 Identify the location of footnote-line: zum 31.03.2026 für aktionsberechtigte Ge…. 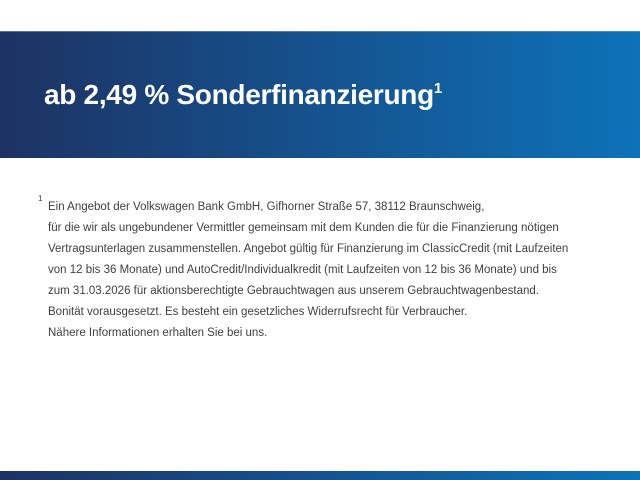
(293, 291).